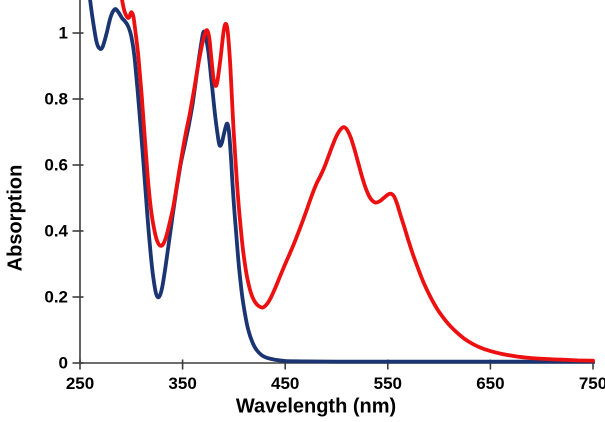 The height and width of the screenshot is (422, 605). What do you see at coordinates (56, 297) in the screenshot?
I see `y-tick-label: 0.2` at bounding box center [56, 297].